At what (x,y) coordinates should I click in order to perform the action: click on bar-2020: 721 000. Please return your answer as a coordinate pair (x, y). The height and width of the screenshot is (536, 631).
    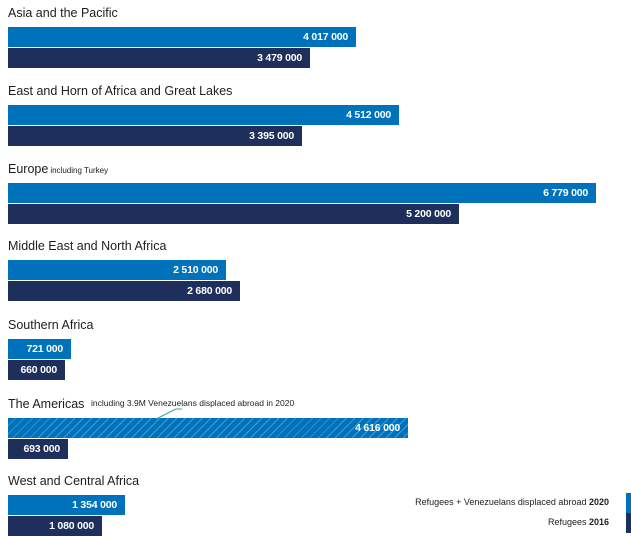
    Looking at the image, I should click on (39, 349).